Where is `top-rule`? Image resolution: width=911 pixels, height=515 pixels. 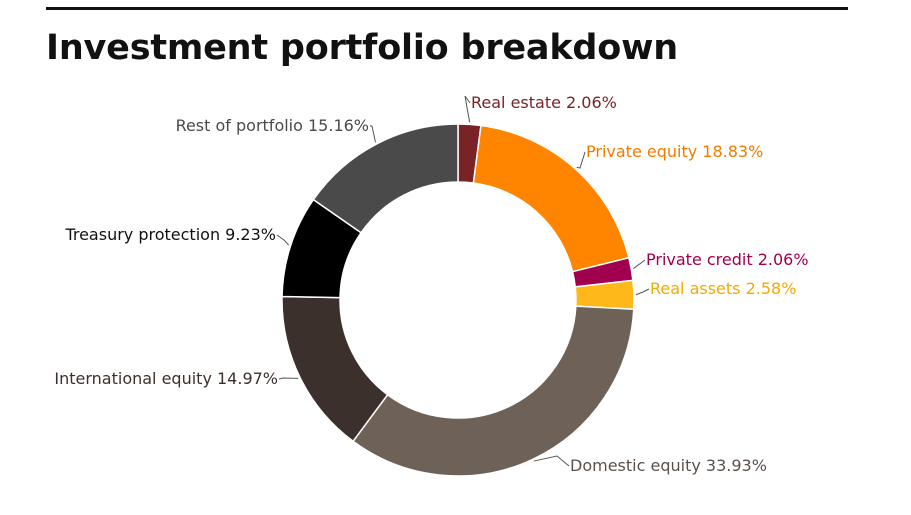
top-rule is located at coordinates (447, 8).